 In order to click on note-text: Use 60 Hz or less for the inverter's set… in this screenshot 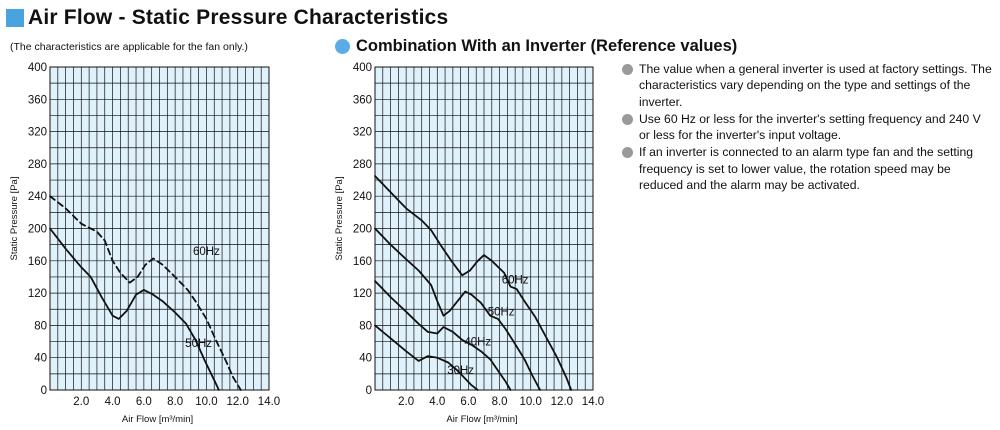, I will do `click(810, 127)`.